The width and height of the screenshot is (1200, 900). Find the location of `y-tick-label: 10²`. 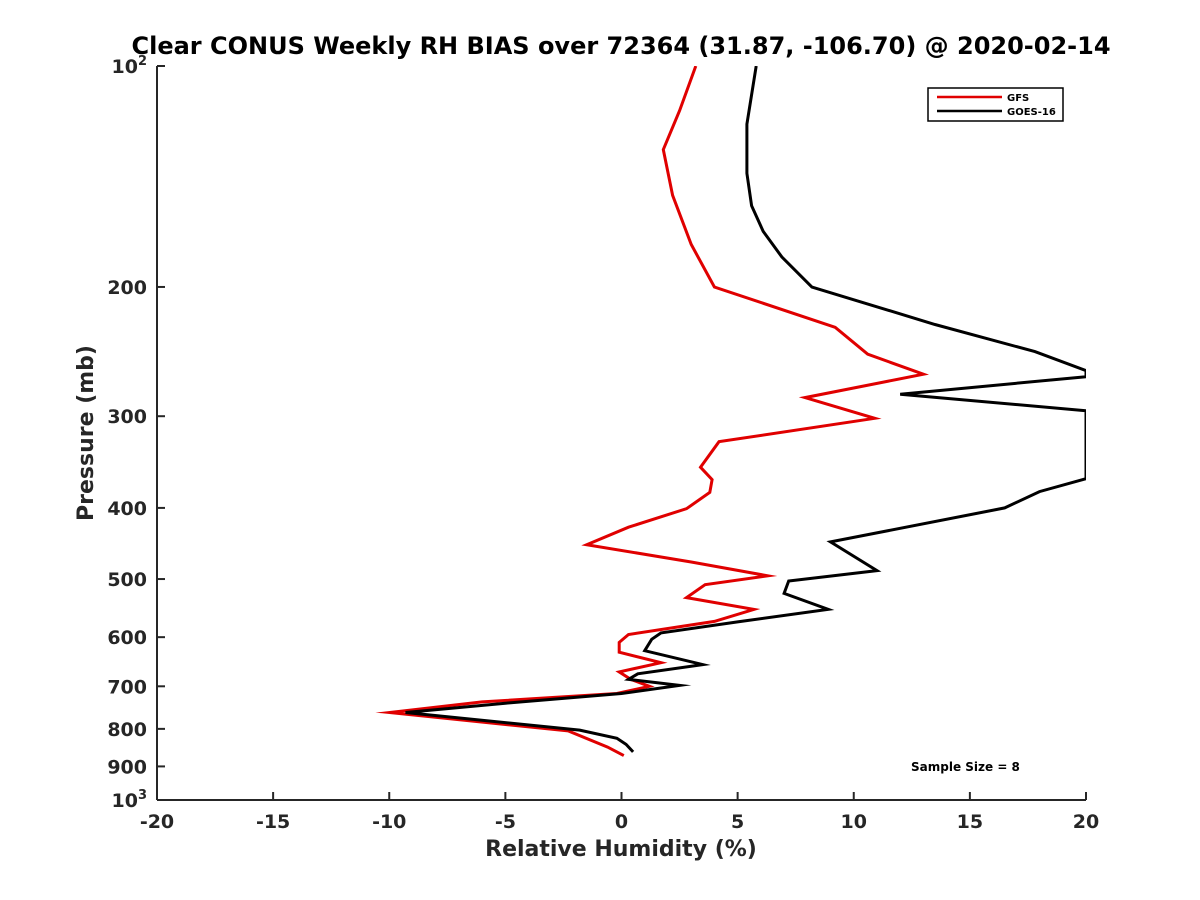

y-tick-label: 10² is located at coordinates (130, 66).